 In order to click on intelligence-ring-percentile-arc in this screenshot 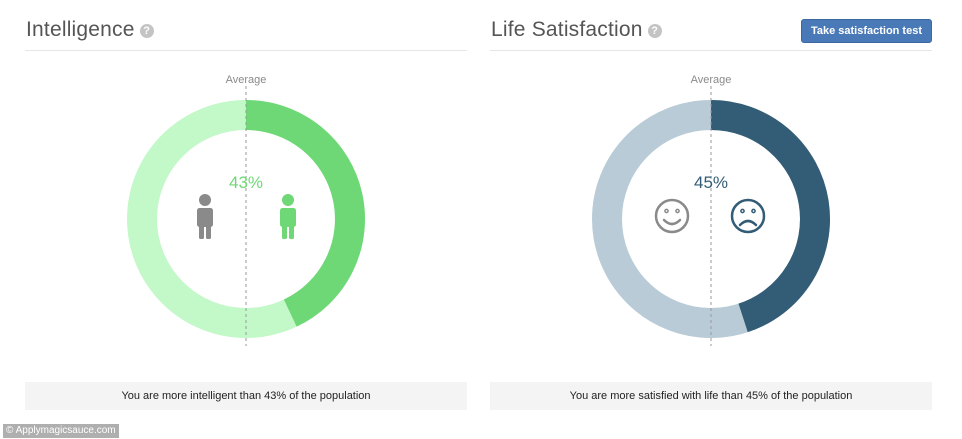, I will do `click(305, 213)`.